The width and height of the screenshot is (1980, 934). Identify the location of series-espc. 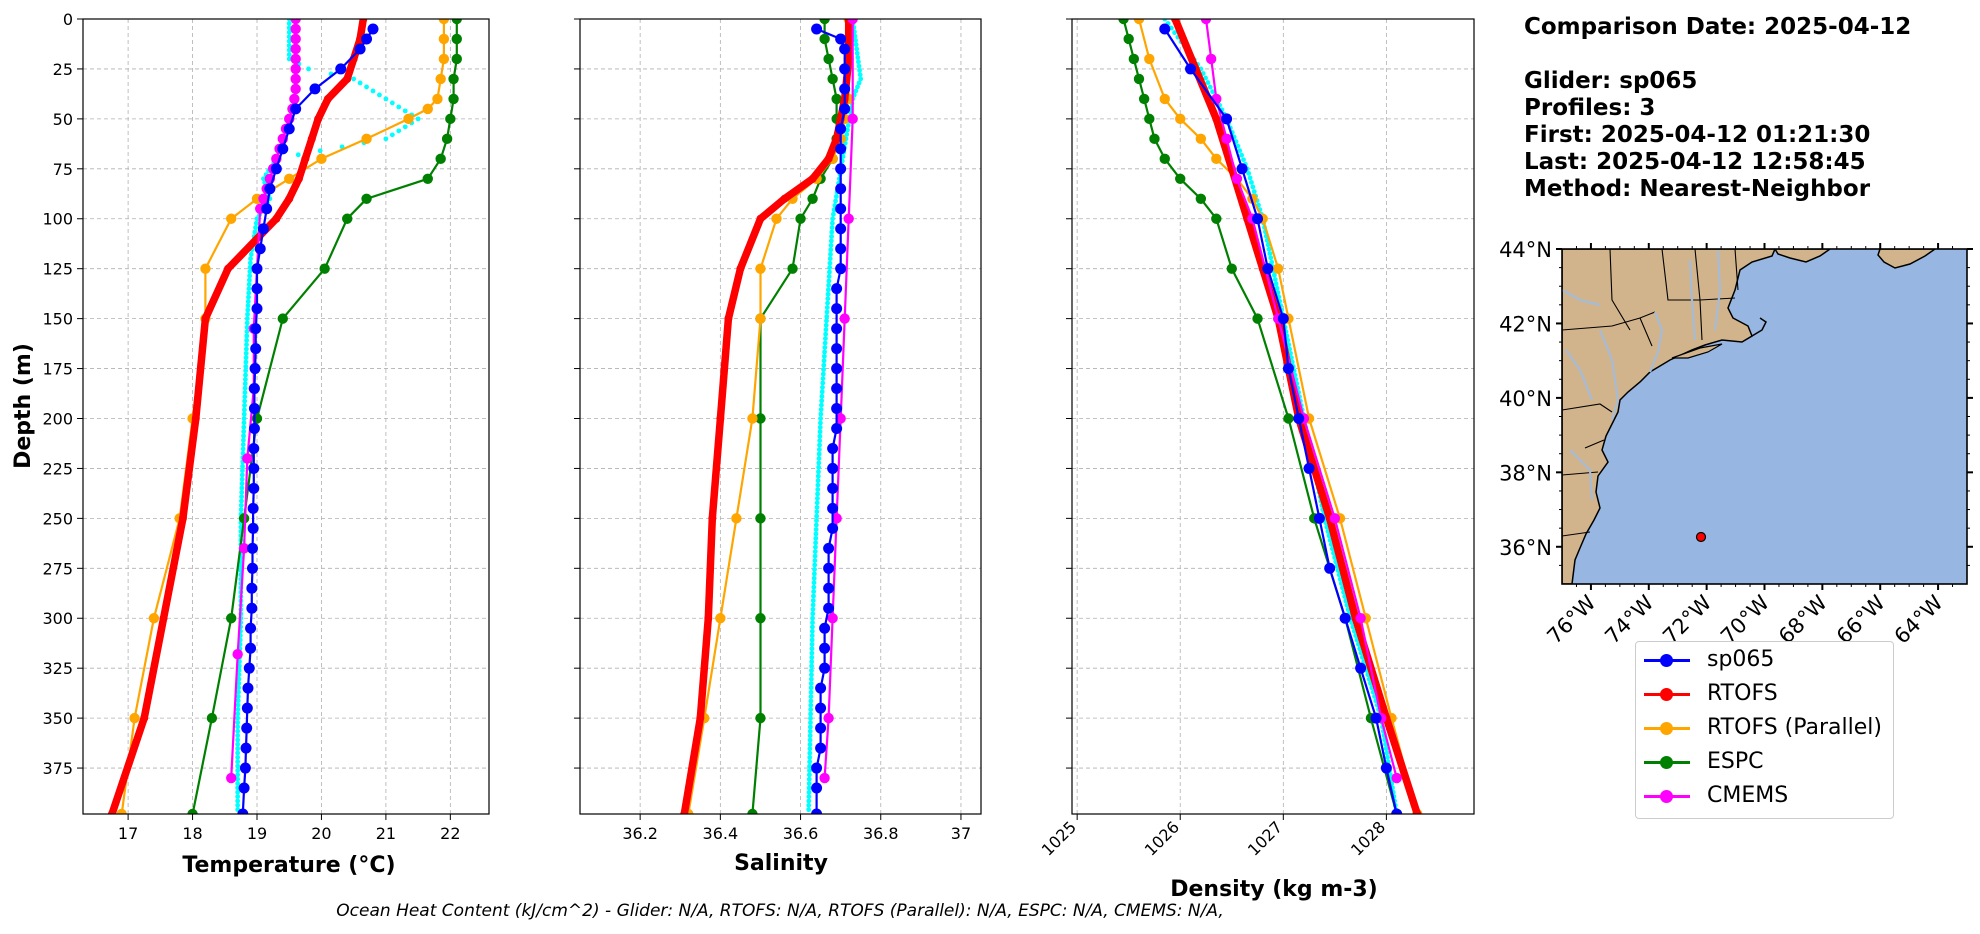
(794, 416).